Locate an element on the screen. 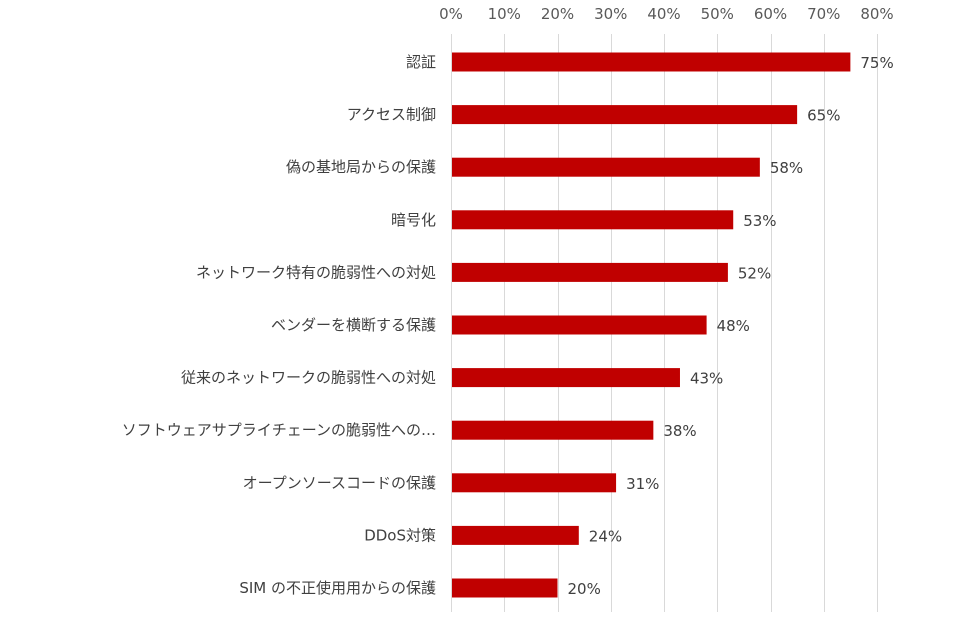 The image size is (972, 623). data-label: 31% is located at coordinates (642, 484).